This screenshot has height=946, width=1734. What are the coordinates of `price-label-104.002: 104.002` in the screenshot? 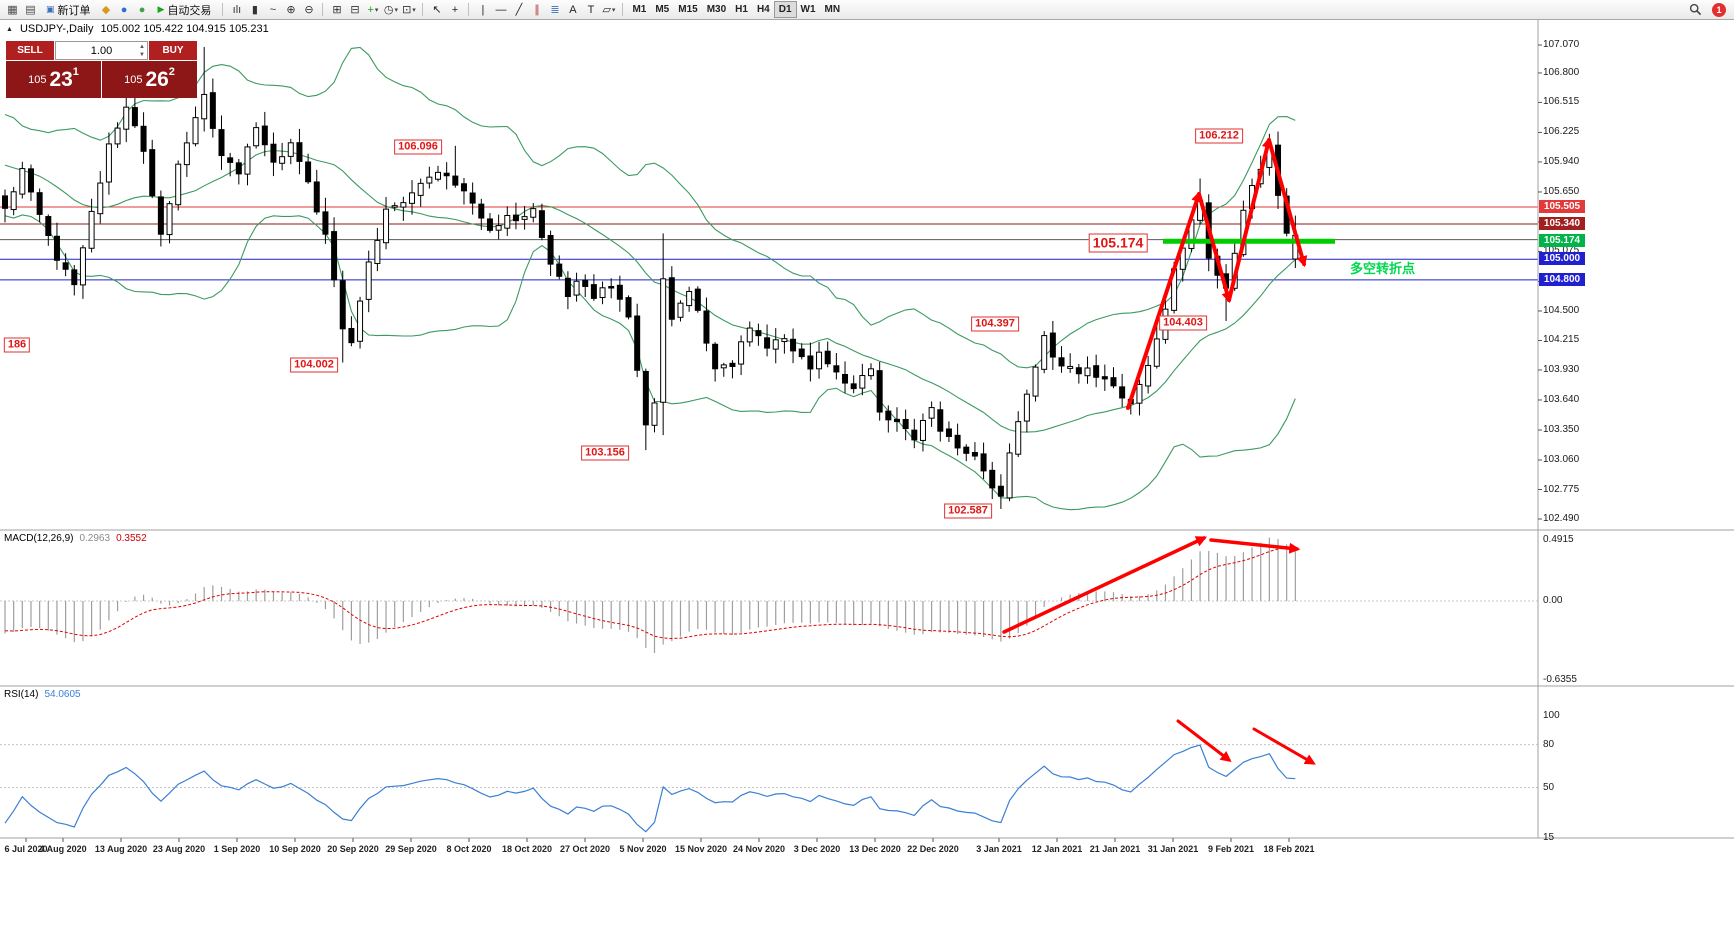 It's located at (314, 365).